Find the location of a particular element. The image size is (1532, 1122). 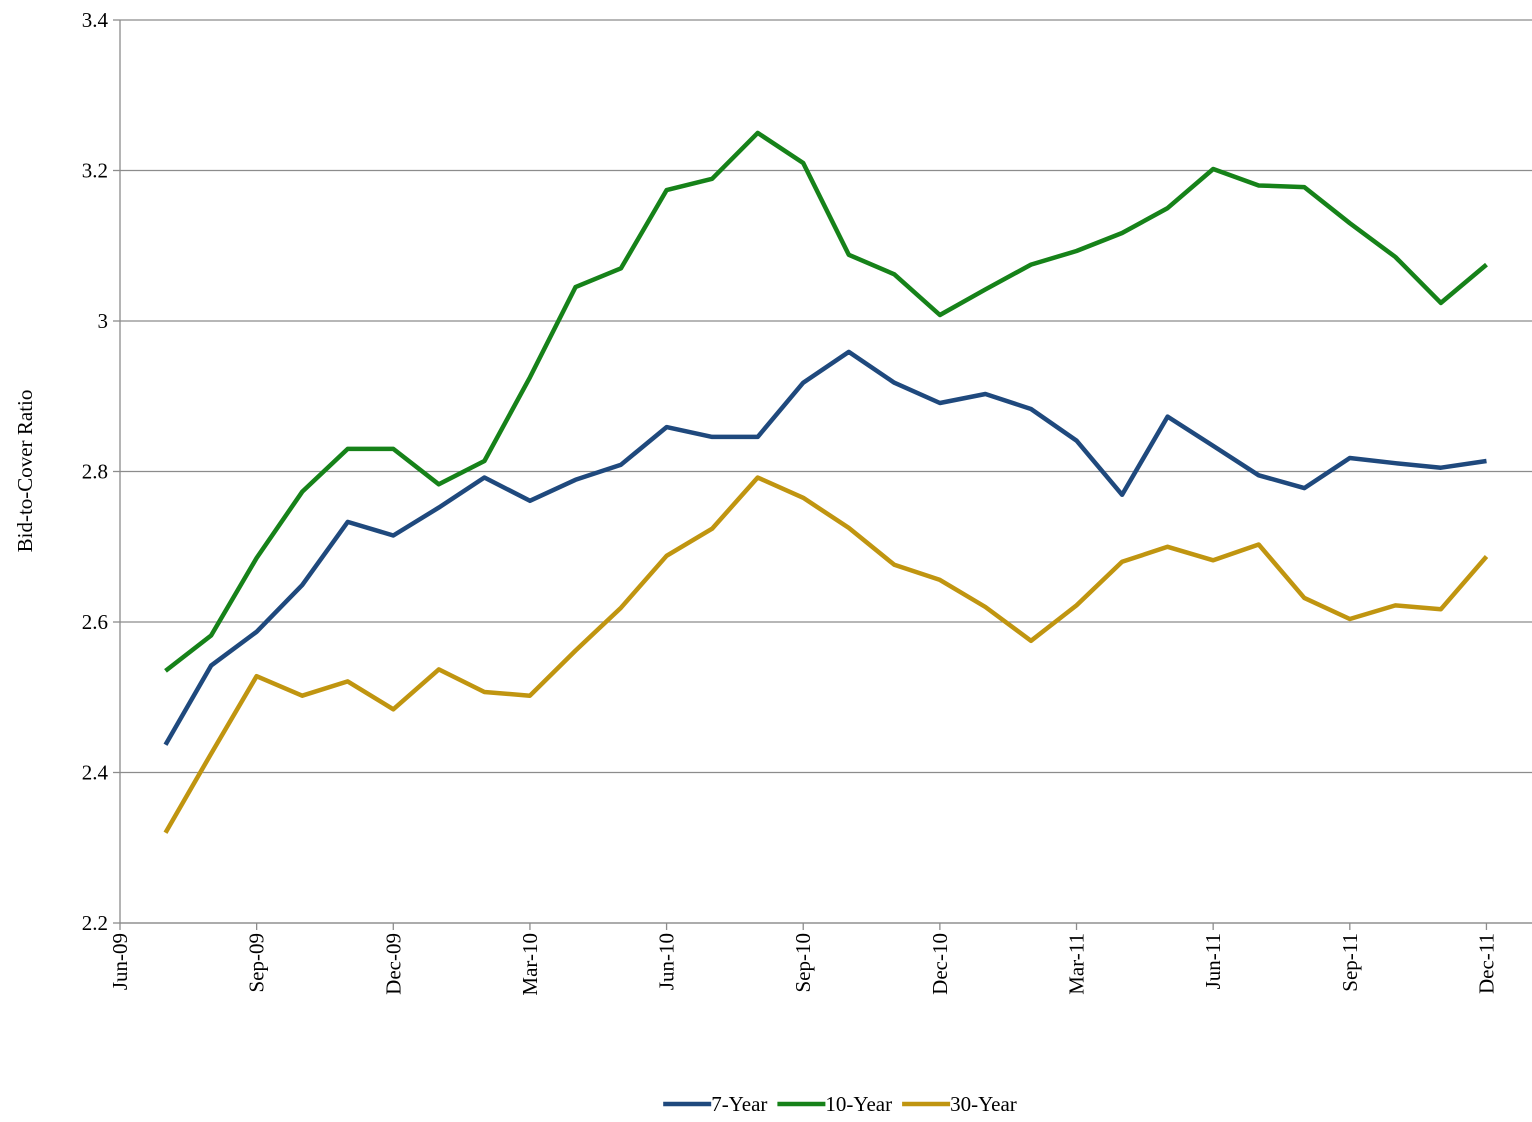

x-tick-label: Dec-09 is located at coordinates (393, 964).